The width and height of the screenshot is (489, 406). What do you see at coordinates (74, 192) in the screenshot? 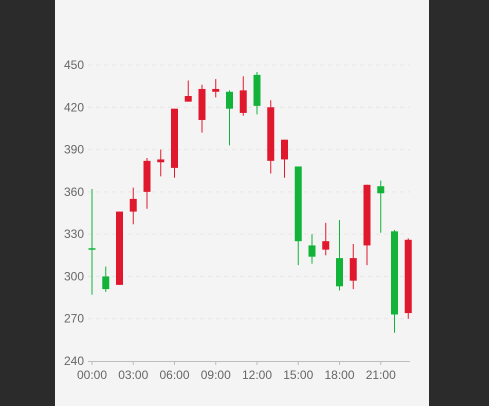
I see `y-tick-label: 360` at bounding box center [74, 192].